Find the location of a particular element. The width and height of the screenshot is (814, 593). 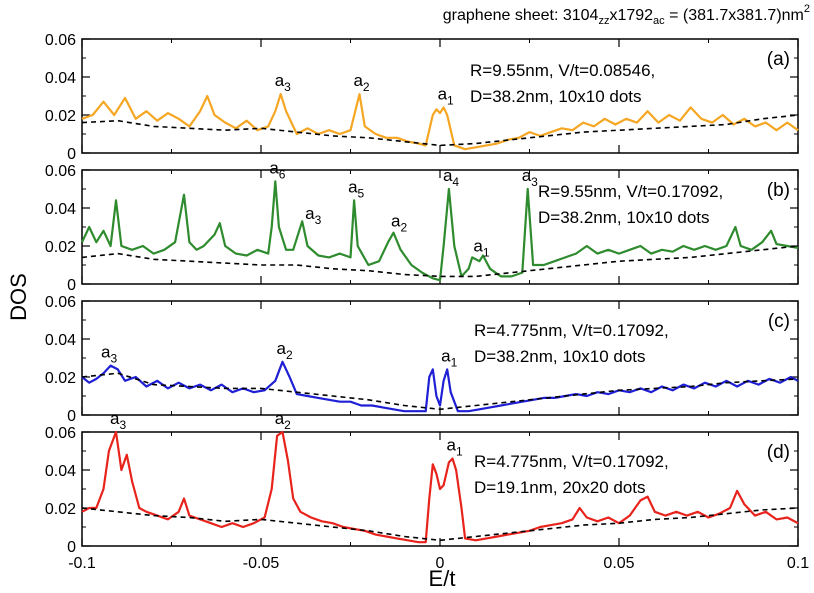

header-suffix: = (381.7x381.7)nm is located at coordinates (734, 15).